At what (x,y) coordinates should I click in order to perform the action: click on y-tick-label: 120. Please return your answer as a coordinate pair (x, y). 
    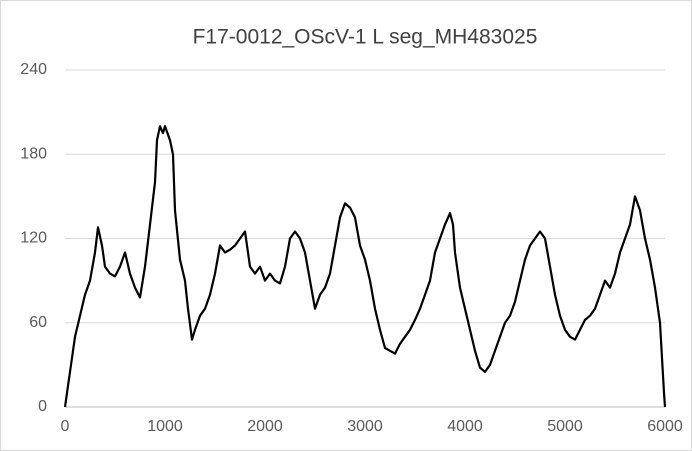
    Looking at the image, I should click on (33, 238).